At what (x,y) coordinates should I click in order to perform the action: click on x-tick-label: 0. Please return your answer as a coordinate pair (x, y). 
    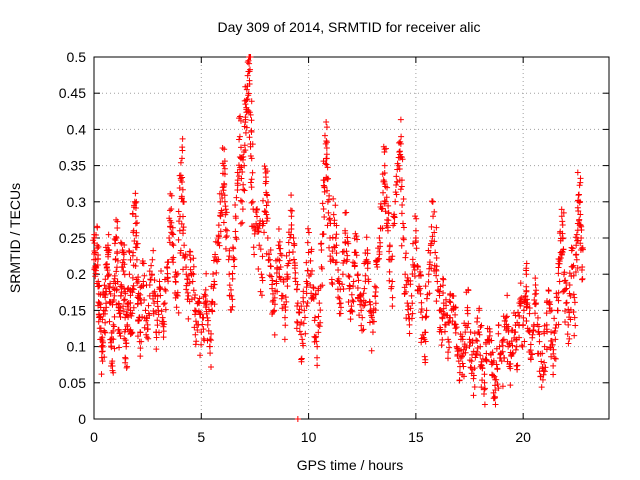
    Looking at the image, I should click on (94, 437).